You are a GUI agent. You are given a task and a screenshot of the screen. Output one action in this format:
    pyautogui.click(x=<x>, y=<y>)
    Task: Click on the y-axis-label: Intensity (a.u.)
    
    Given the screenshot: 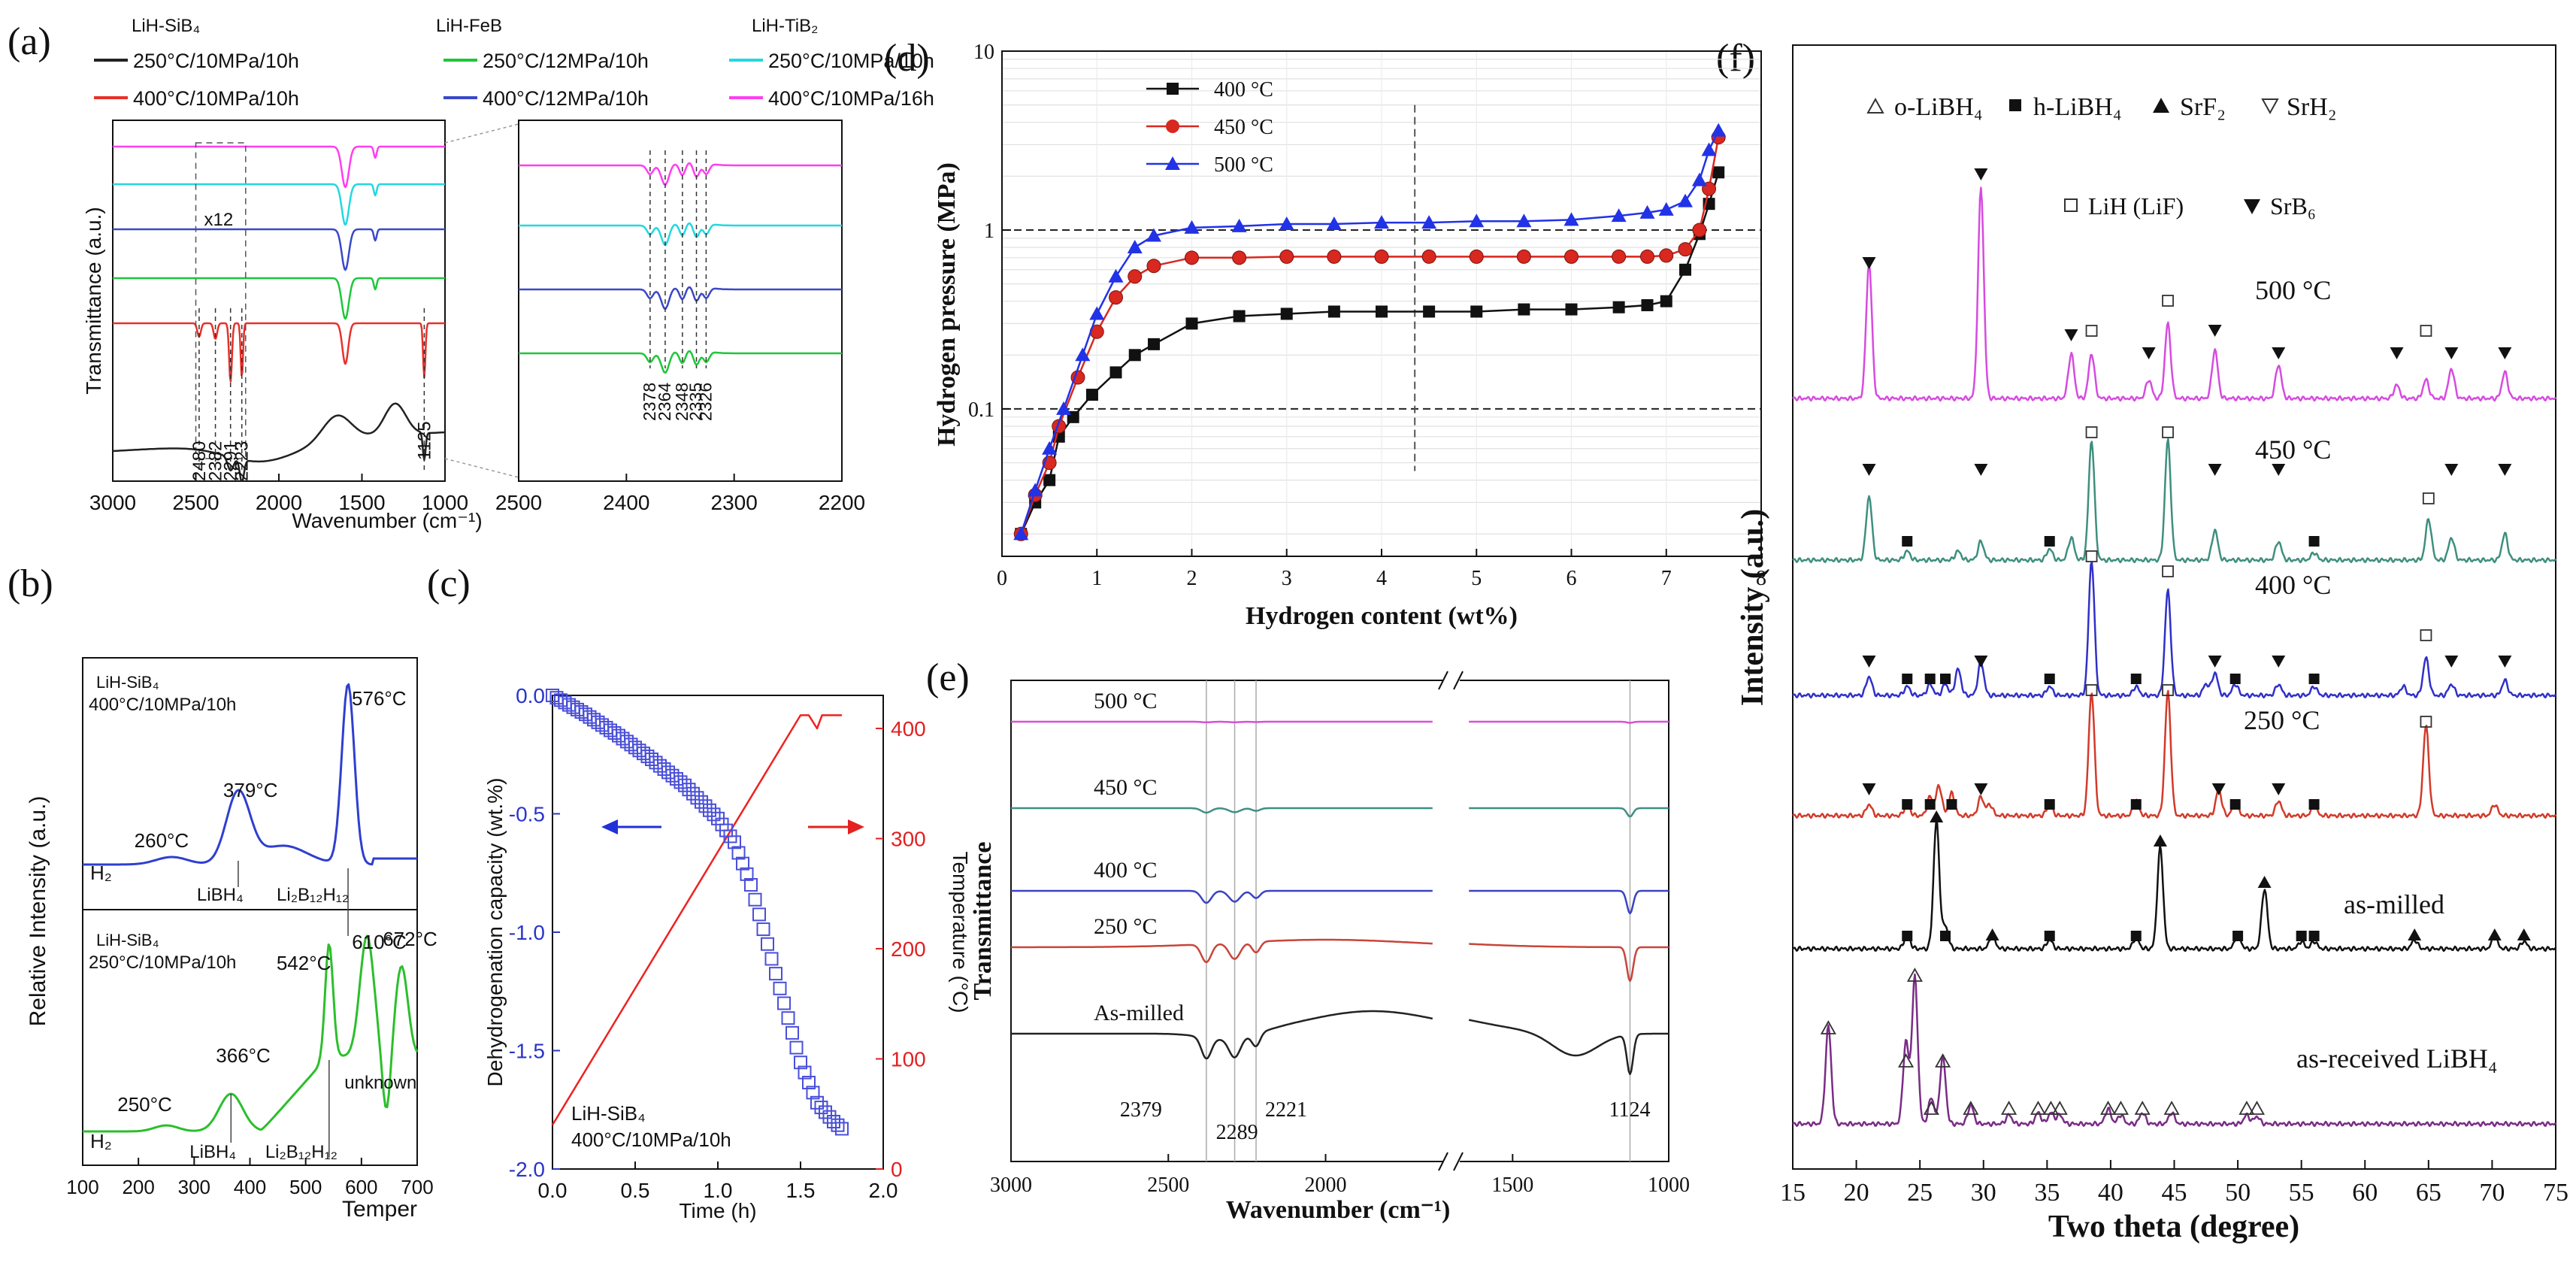 What is the action you would take?
    pyautogui.click(x=1753, y=608)
    